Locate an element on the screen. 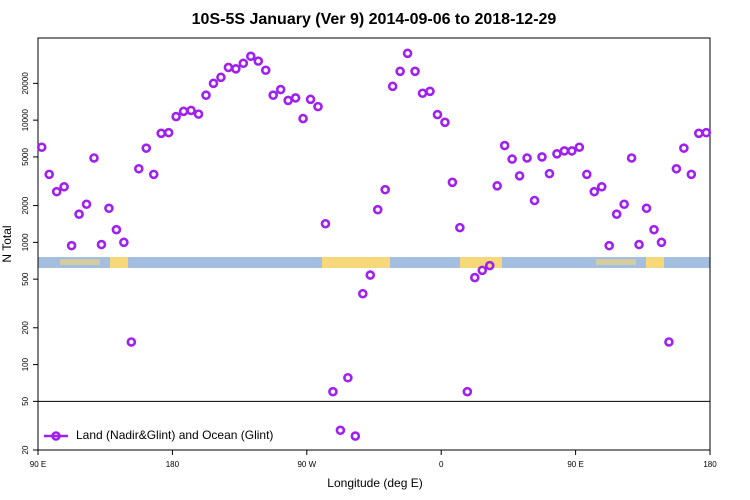  legend-marker is located at coordinates (56, 436).